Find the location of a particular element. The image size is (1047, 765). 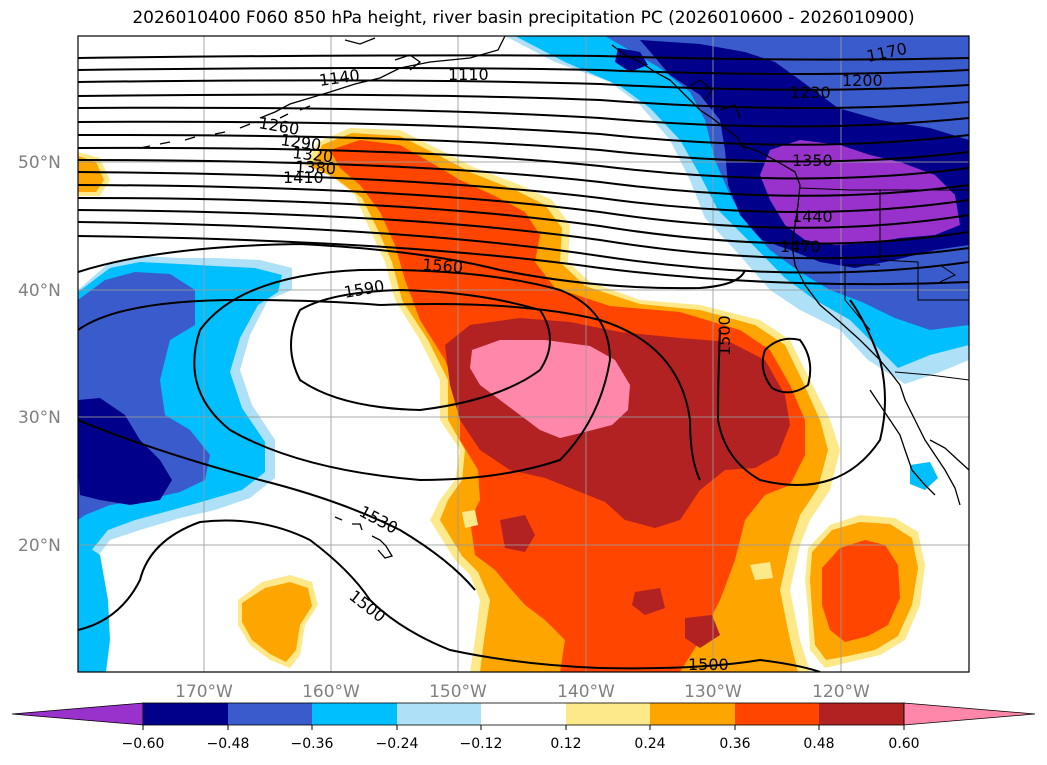

latitude-labels: 50°N 40°N 30°N 20°N is located at coordinates (39, 354).